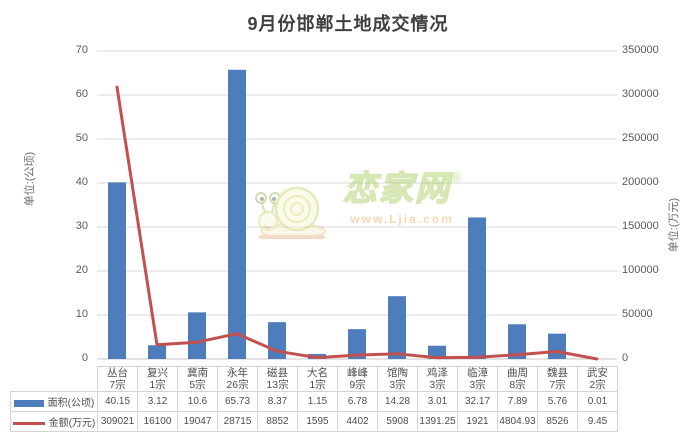 The width and height of the screenshot is (696, 437). Describe the element at coordinates (317, 421) in the screenshot. I see `value-cell: 1595` at that location.